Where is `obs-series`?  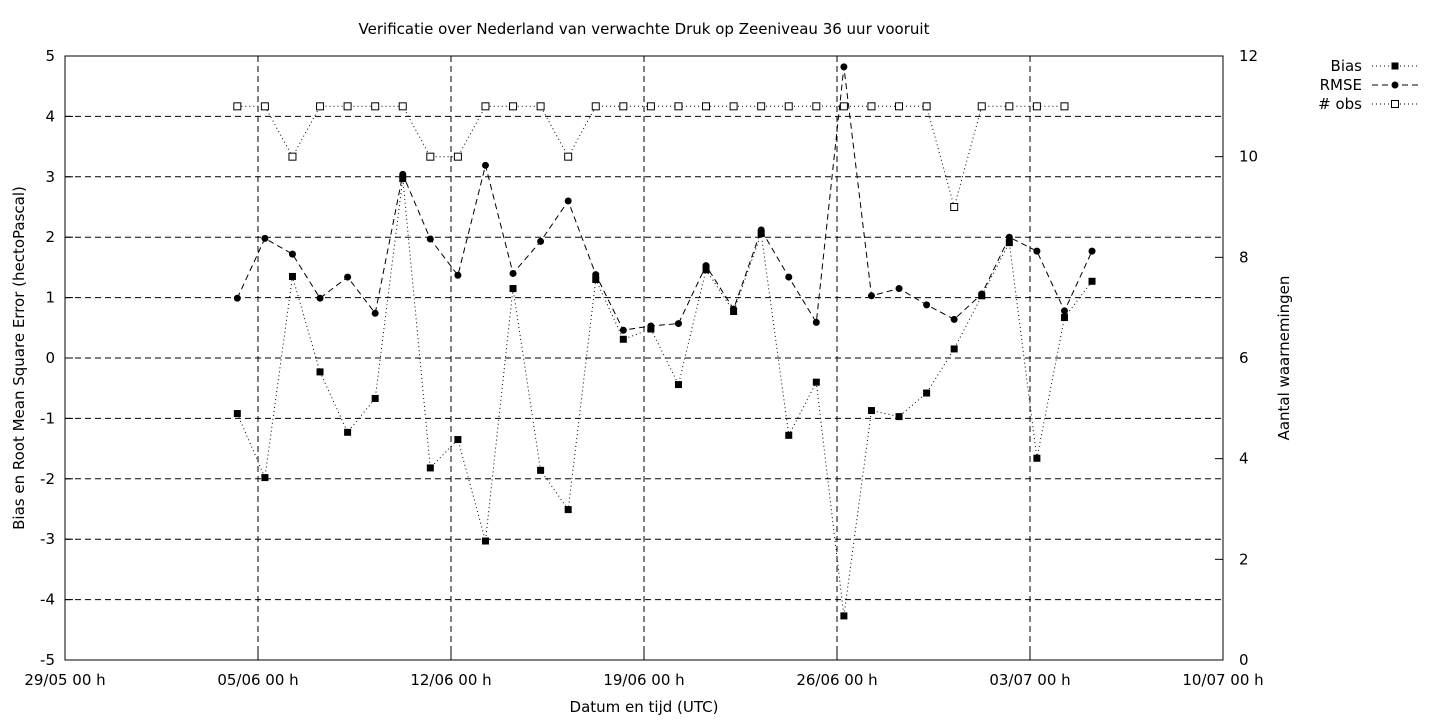 obs-series is located at coordinates (651, 156).